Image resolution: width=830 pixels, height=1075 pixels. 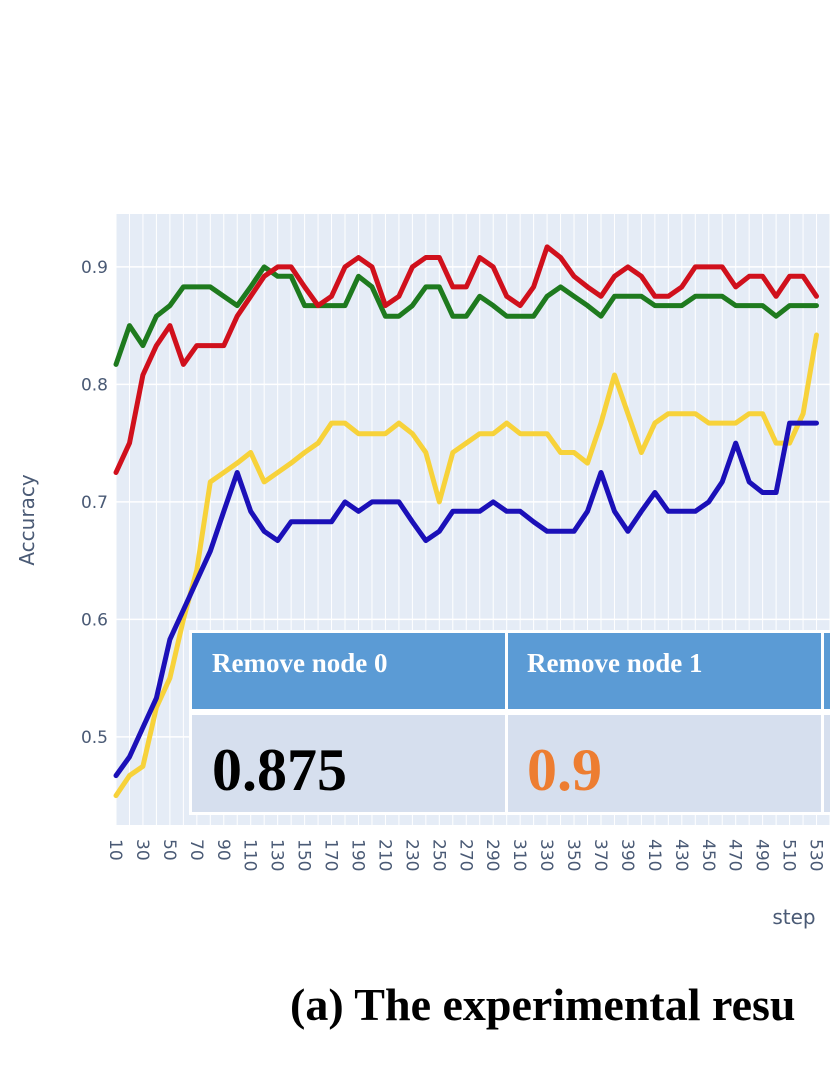 I want to click on x-tick-label: 190, so click(x=357, y=855).